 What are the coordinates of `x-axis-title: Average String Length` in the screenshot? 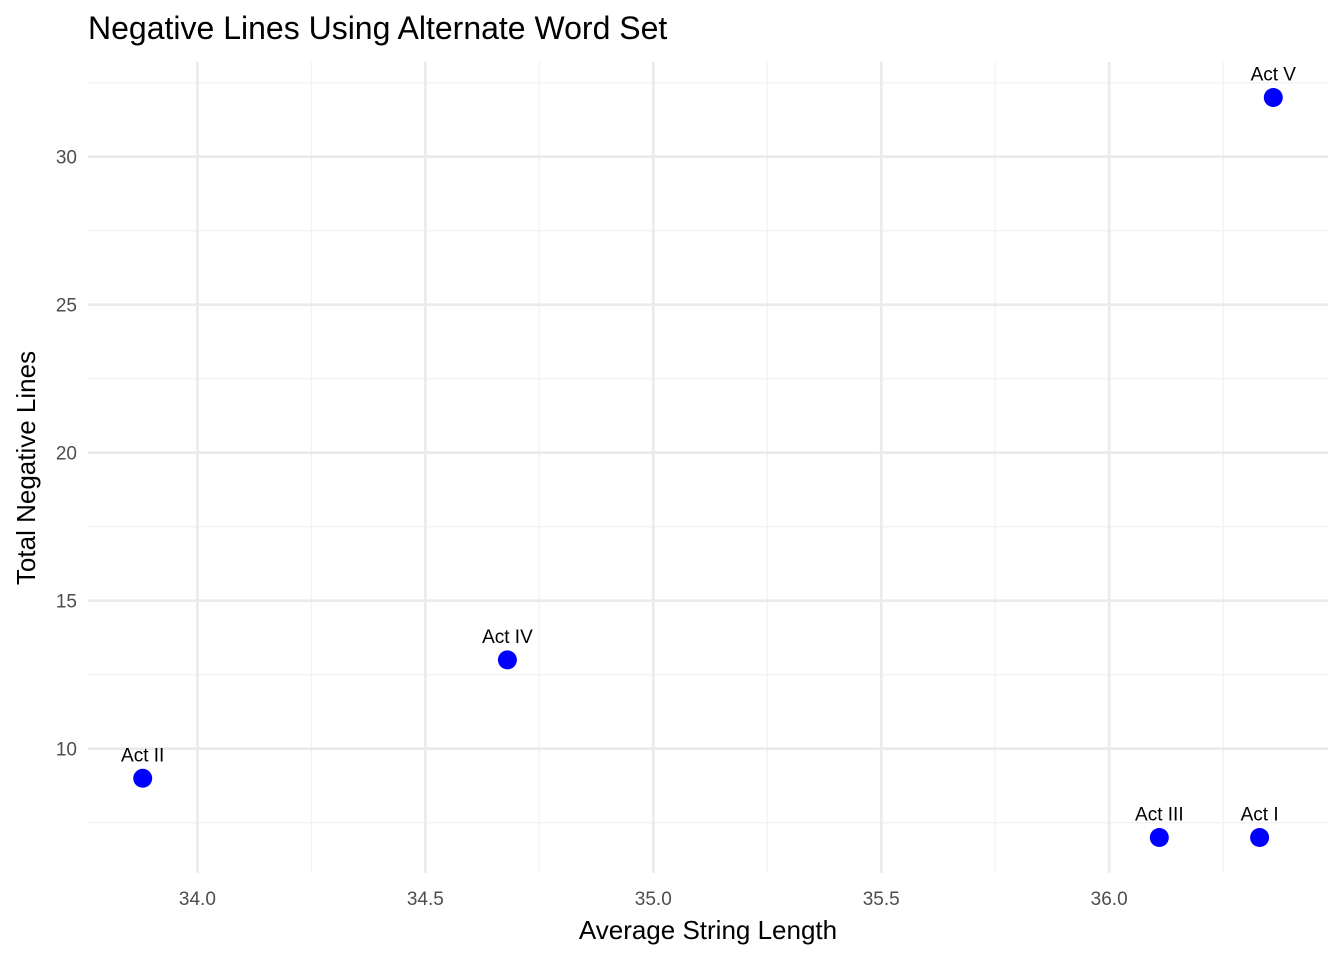 It's located at (708, 930).